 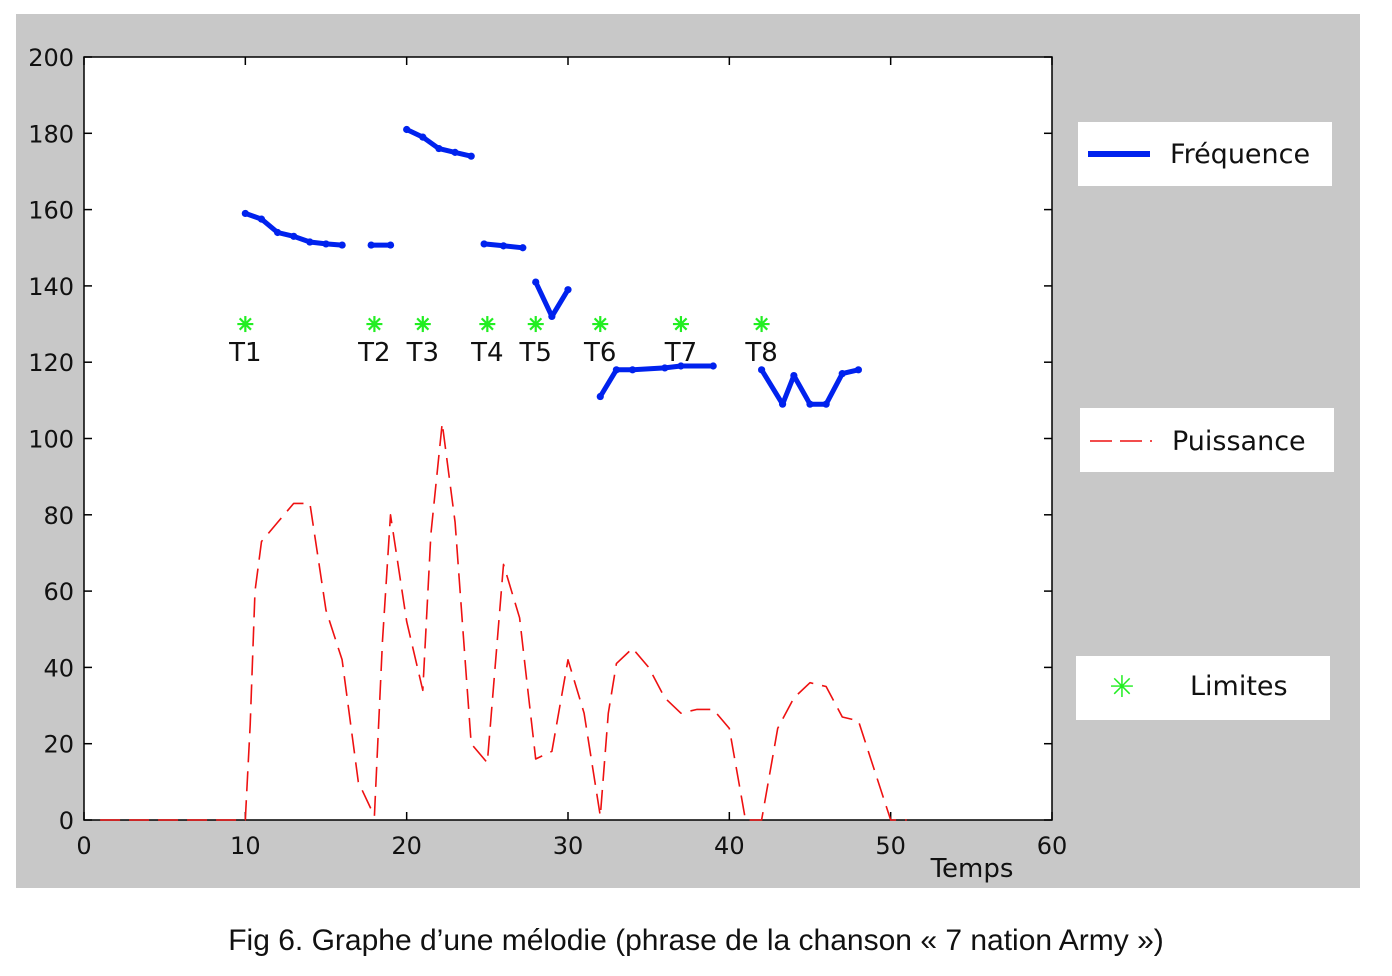 I want to click on legend-label: Limites, so click(x=1239, y=686).